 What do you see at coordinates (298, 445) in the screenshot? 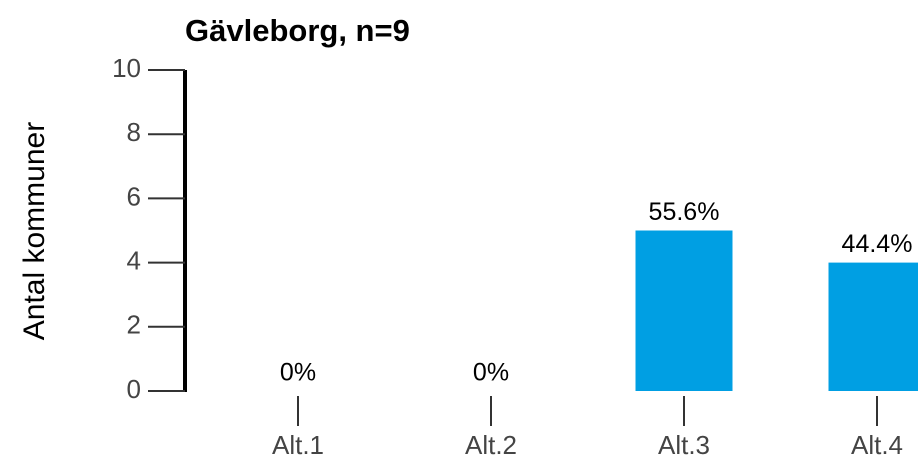
I see `x-tick-label: Alt.1` at bounding box center [298, 445].